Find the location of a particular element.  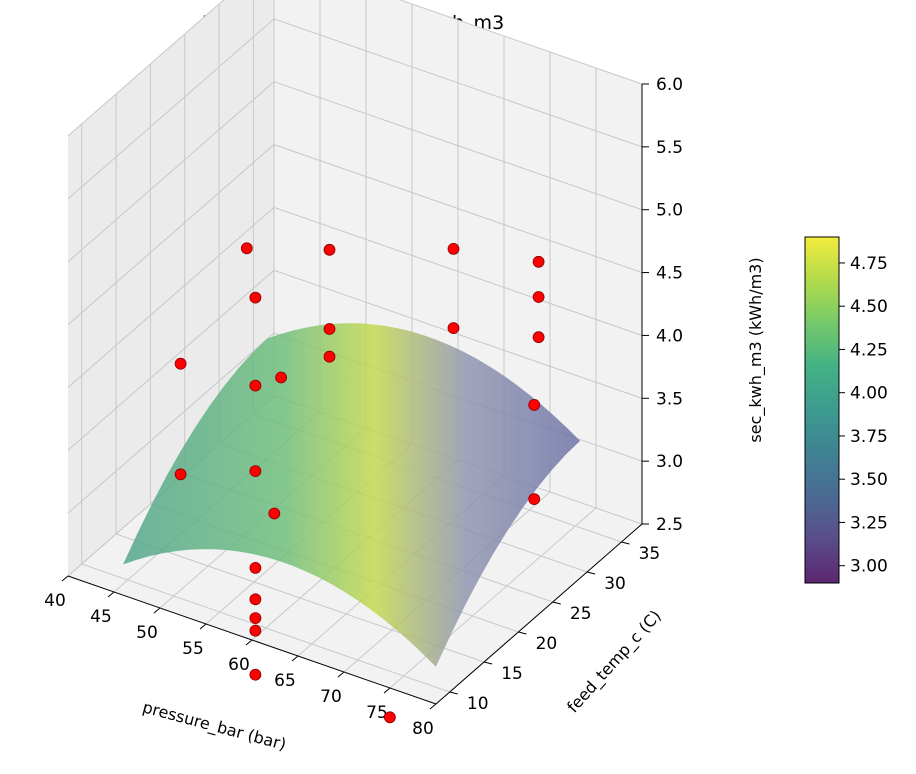

y-tick-label: 25 is located at coordinates (581, 614).